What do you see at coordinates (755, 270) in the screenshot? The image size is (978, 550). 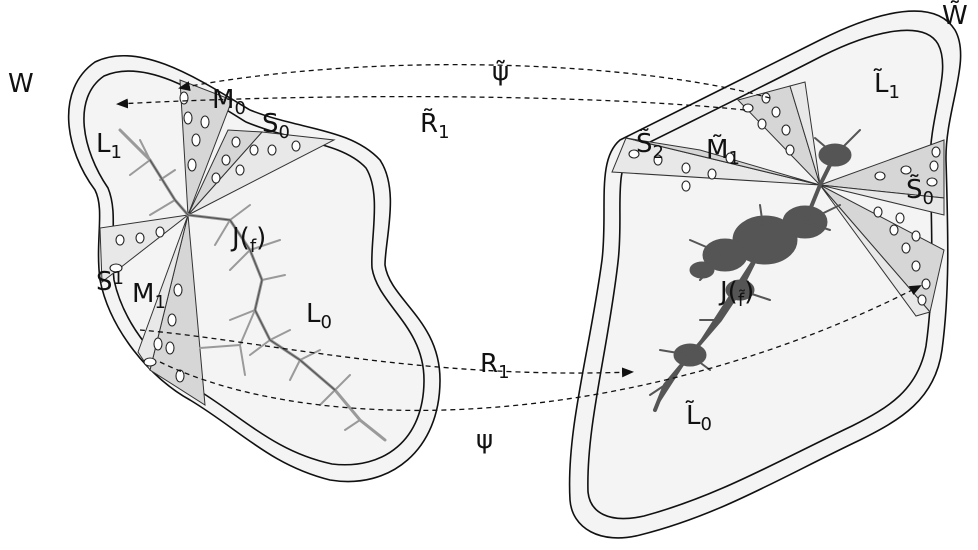 I see `julia-set-jft` at bounding box center [755, 270].